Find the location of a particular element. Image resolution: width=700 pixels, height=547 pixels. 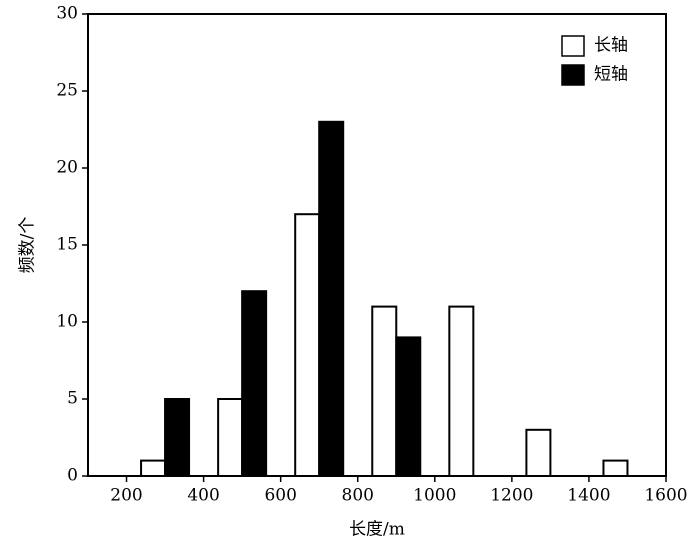

x-axis-label: 长度/m is located at coordinates (377, 530).